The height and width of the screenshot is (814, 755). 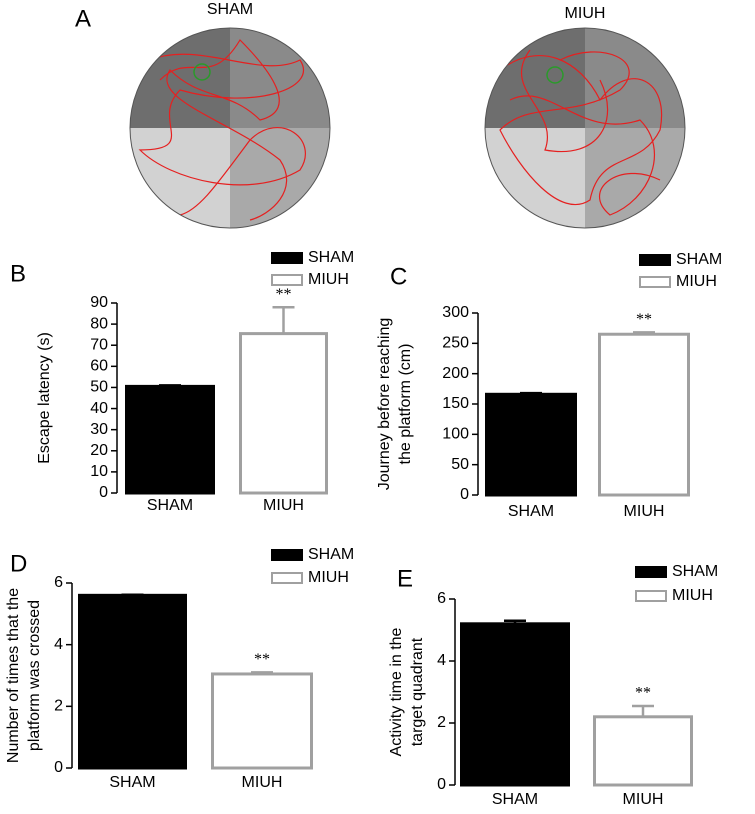 I want to click on y-axis-label: target quadrant, so click(x=417, y=691).